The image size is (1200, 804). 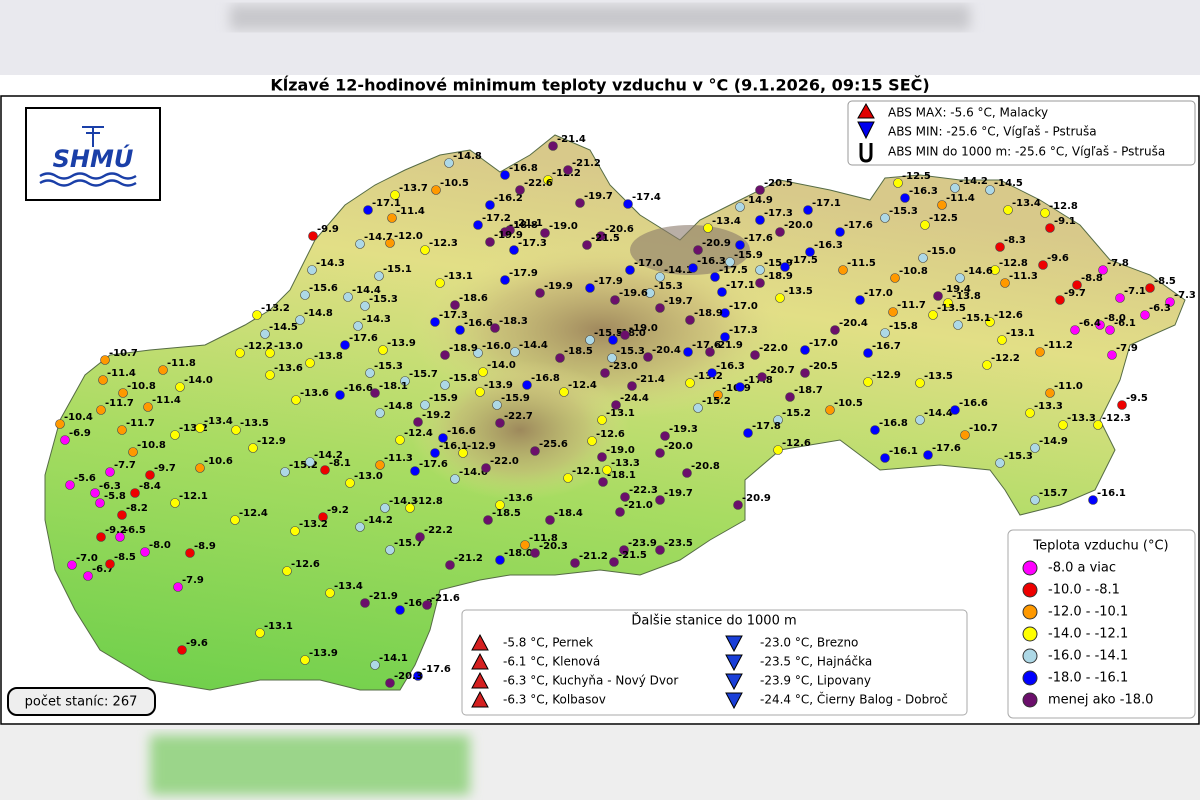 I want to click on station-value: -13.5, so click(x=798, y=291).